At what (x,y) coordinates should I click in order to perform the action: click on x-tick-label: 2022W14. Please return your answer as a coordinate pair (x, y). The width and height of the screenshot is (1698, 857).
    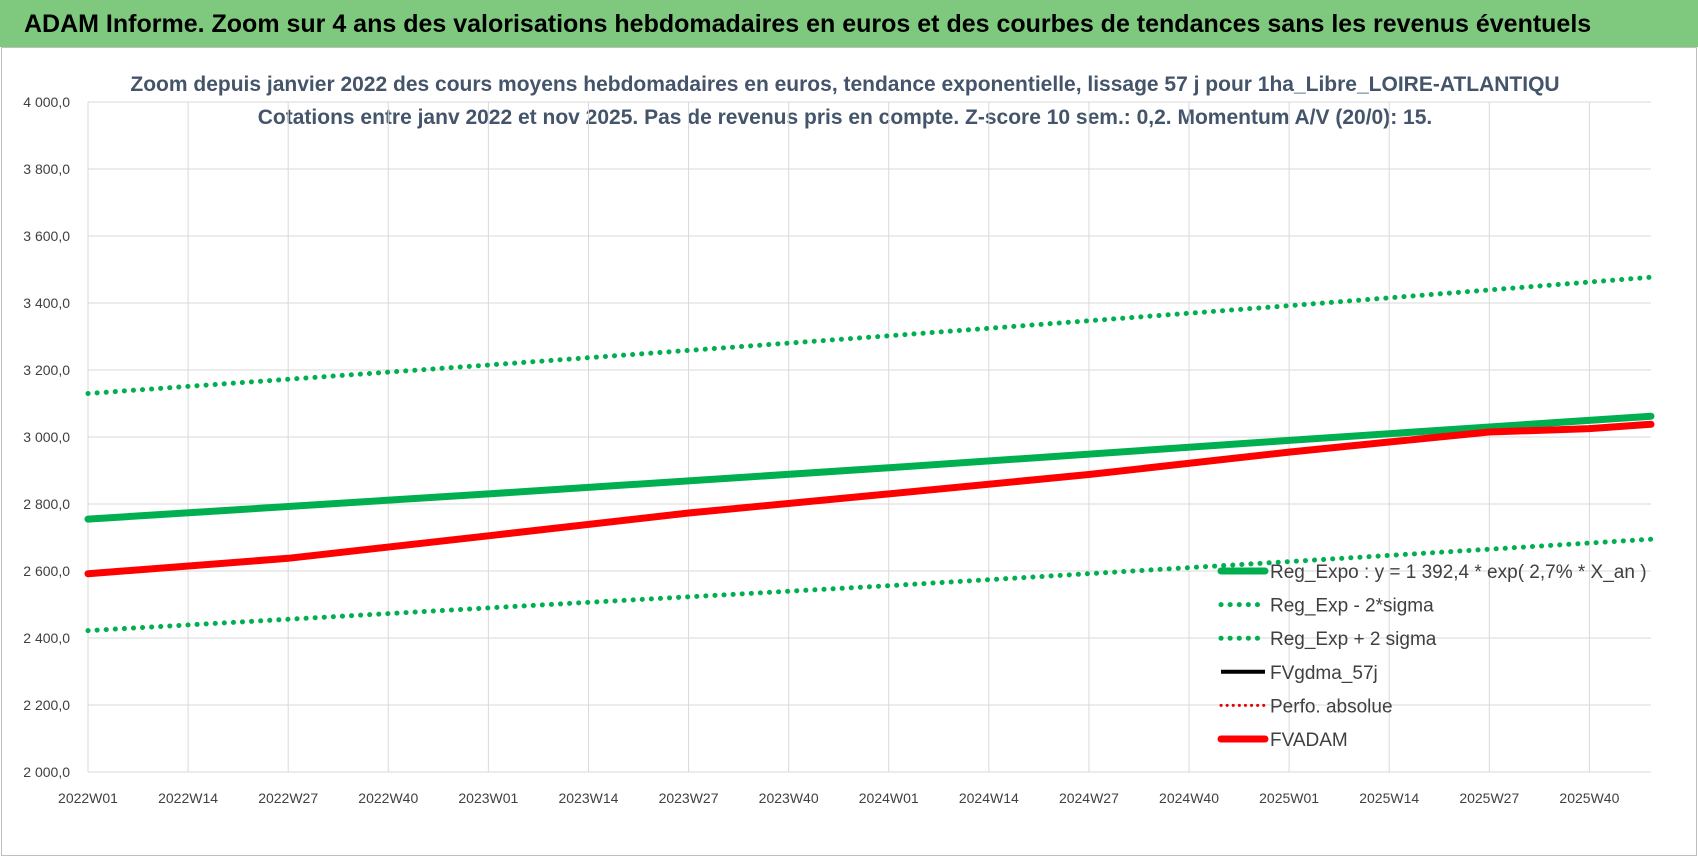
    Looking at the image, I should click on (188, 798).